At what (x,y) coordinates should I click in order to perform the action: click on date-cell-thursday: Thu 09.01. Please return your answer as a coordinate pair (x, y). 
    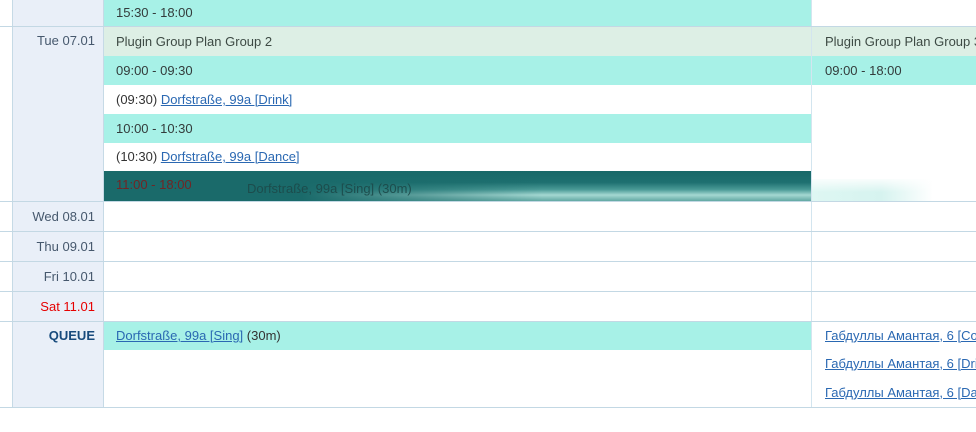
    Looking at the image, I should click on (58, 246).